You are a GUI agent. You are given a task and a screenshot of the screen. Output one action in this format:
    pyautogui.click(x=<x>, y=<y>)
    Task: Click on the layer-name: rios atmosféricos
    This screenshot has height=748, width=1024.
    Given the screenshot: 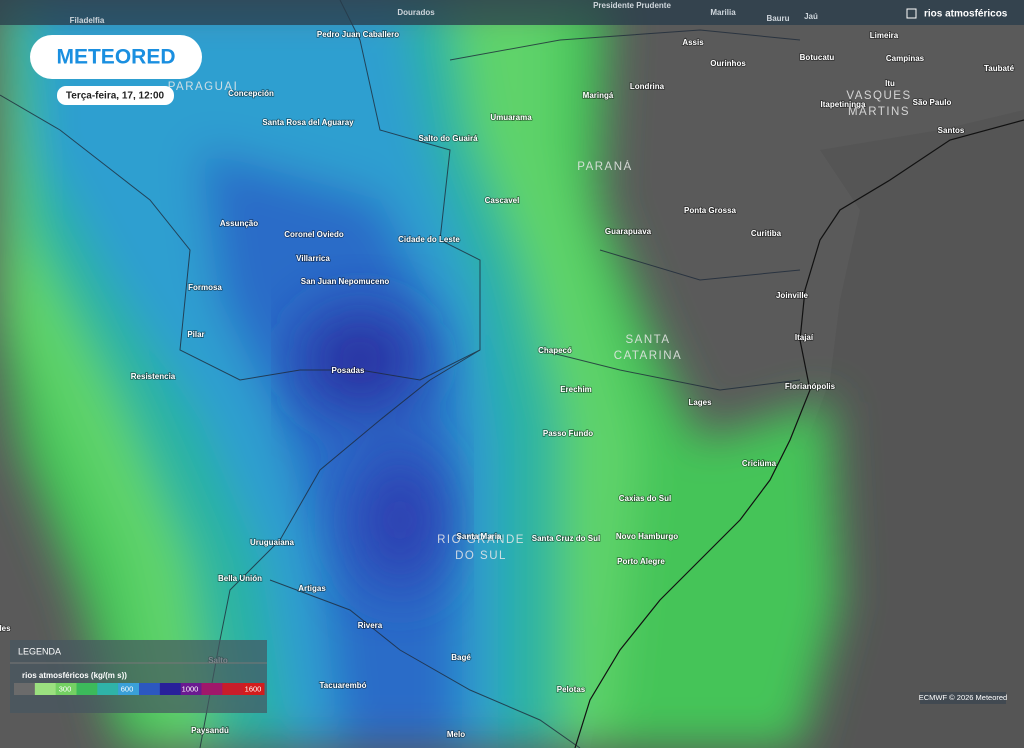 What is the action you would take?
    pyautogui.click(x=966, y=14)
    